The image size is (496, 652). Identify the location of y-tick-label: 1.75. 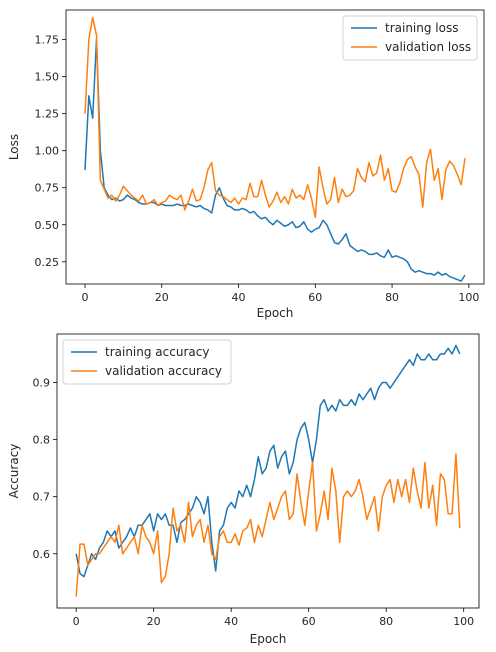
(47, 40).